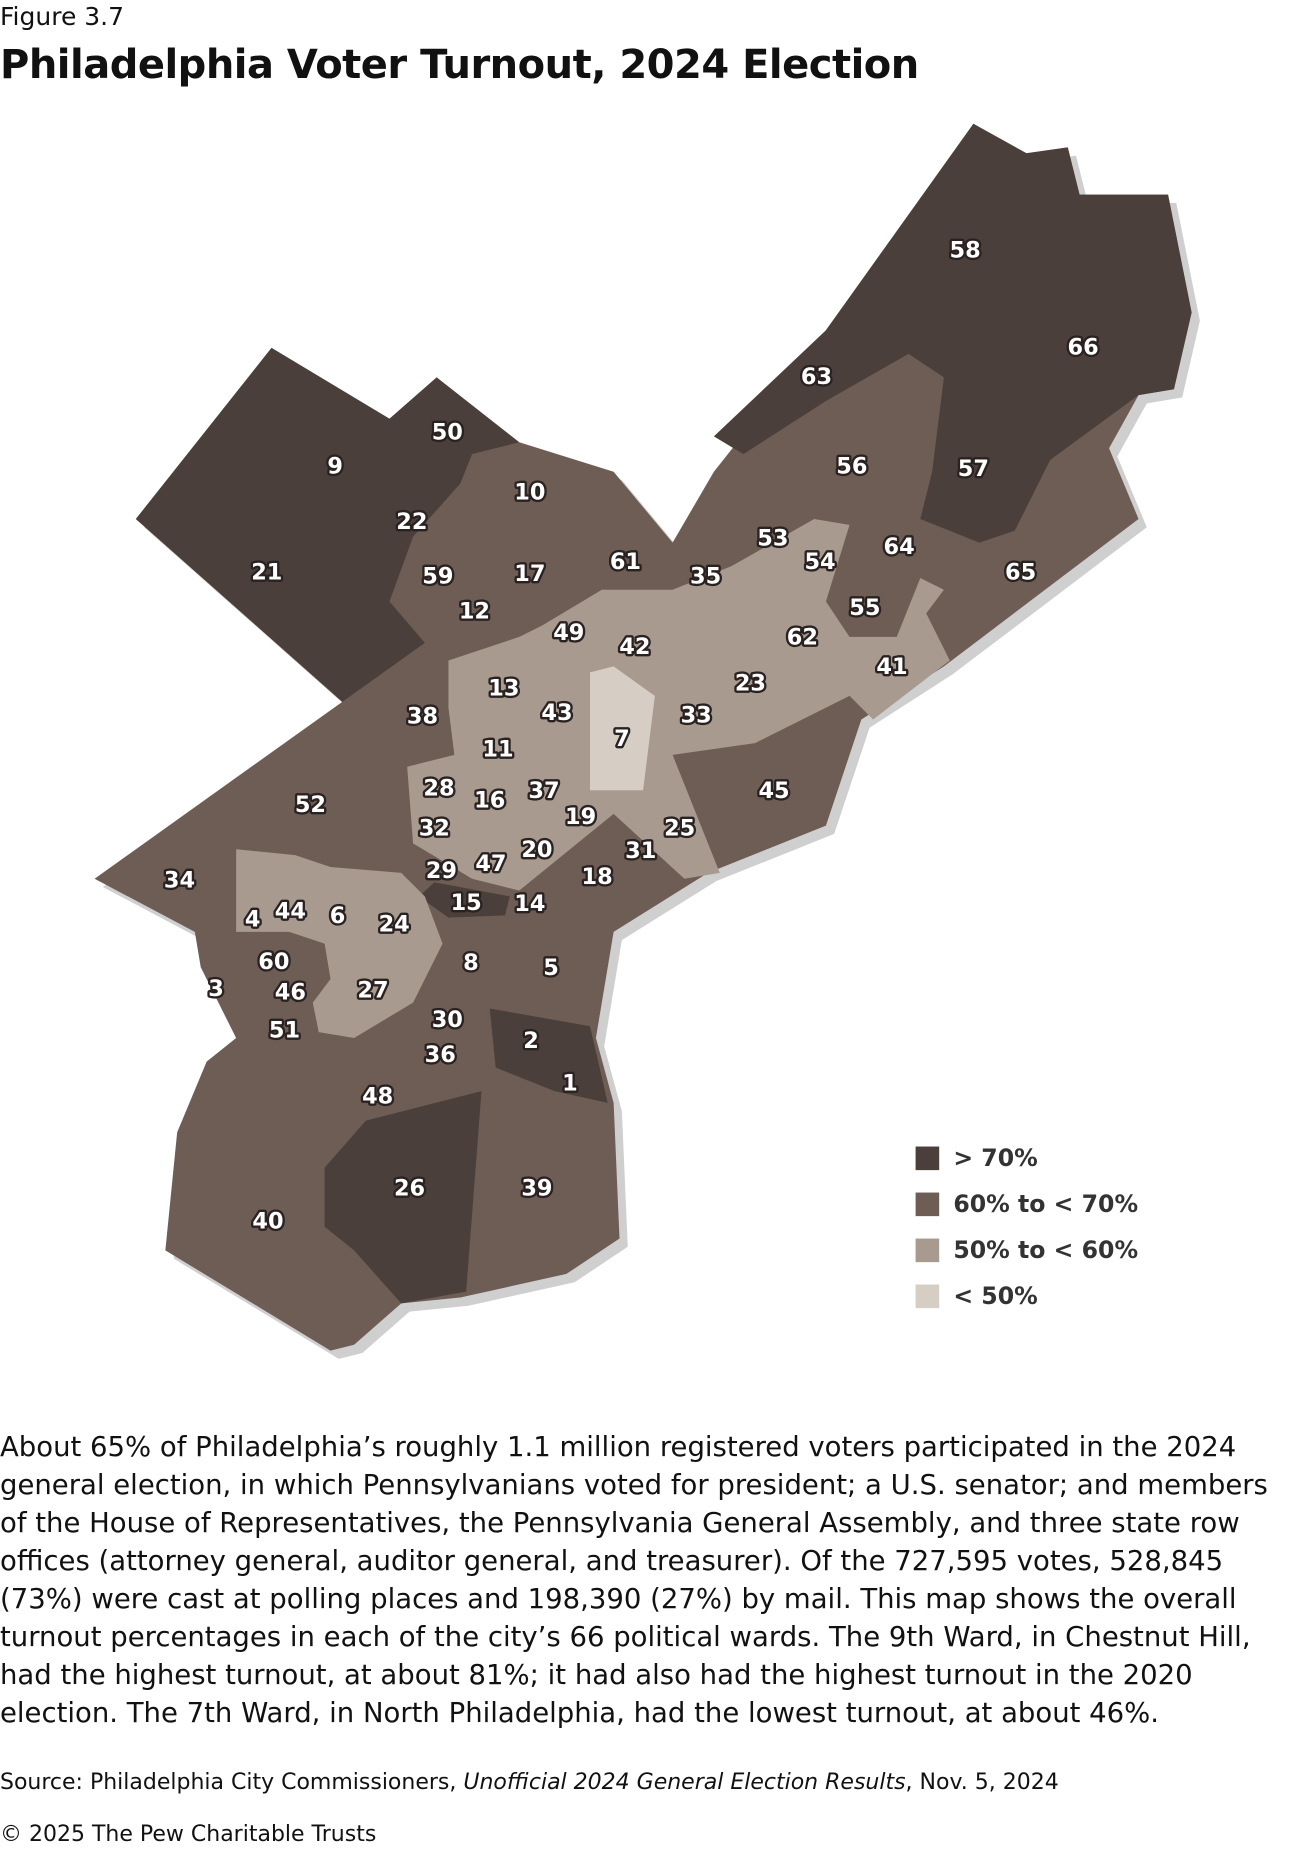 The image size is (1298, 1858). What do you see at coordinates (394, 924) in the screenshot?
I see `ward-label: 24` at bounding box center [394, 924].